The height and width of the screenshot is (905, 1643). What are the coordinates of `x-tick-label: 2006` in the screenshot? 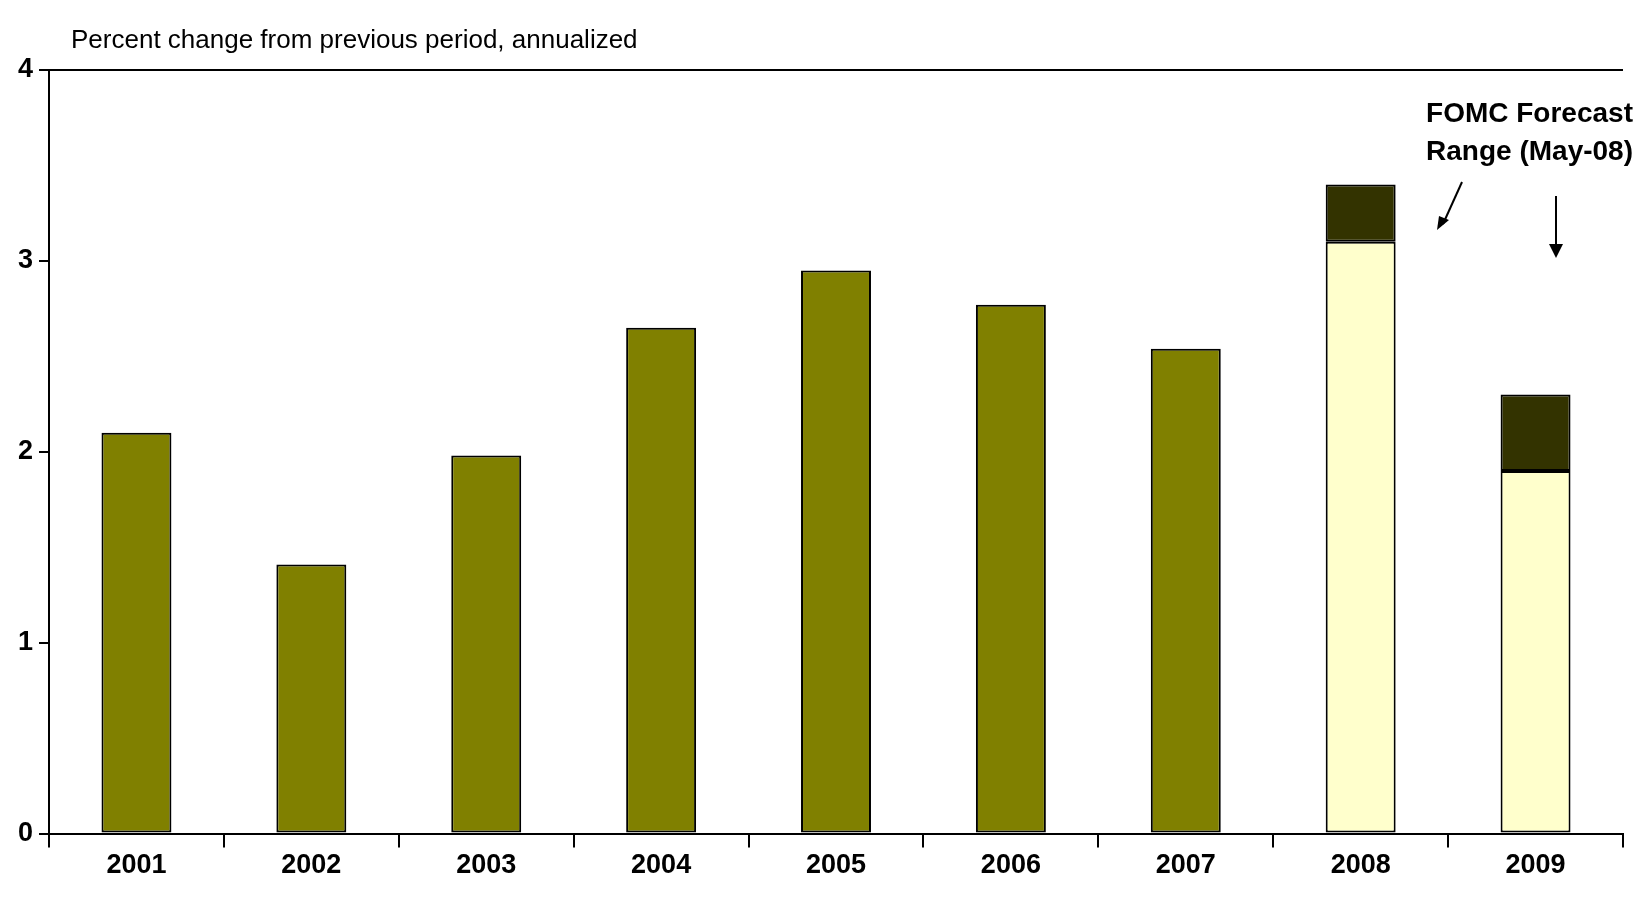 It's located at (1010, 864).